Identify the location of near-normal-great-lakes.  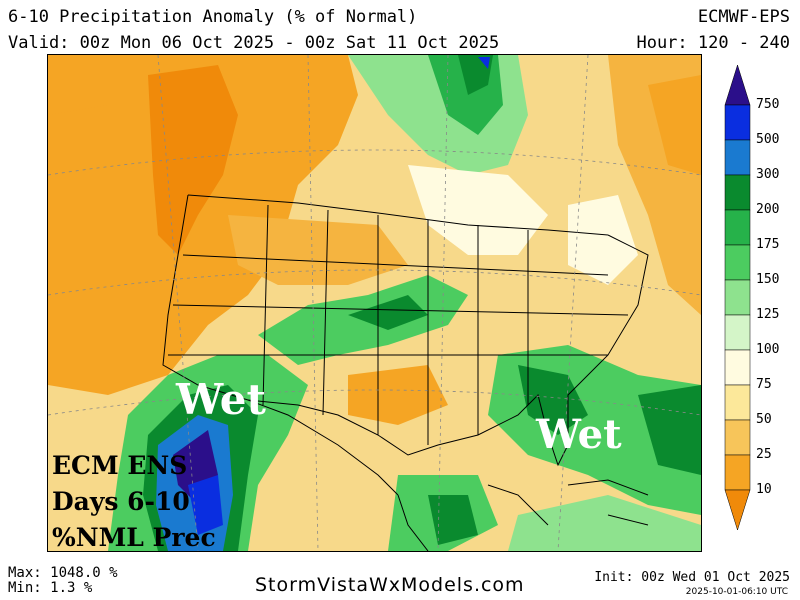
(478, 210).